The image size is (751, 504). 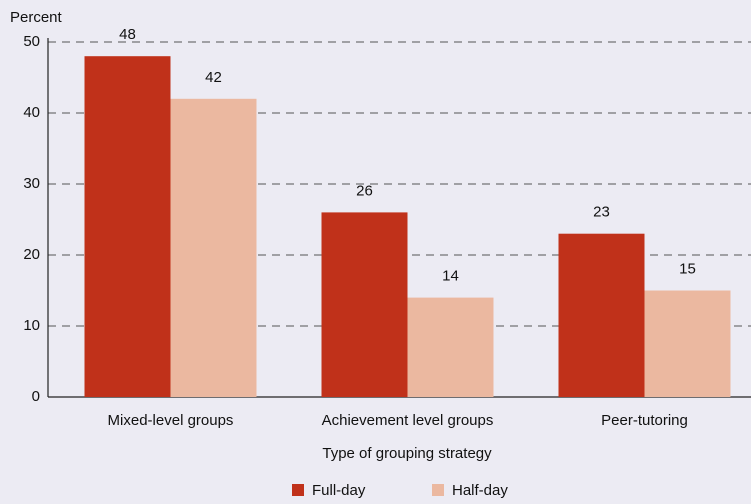 What do you see at coordinates (601, 212) in the screenshot?
I see `value-label: 23` at bounding box center [601, 212].